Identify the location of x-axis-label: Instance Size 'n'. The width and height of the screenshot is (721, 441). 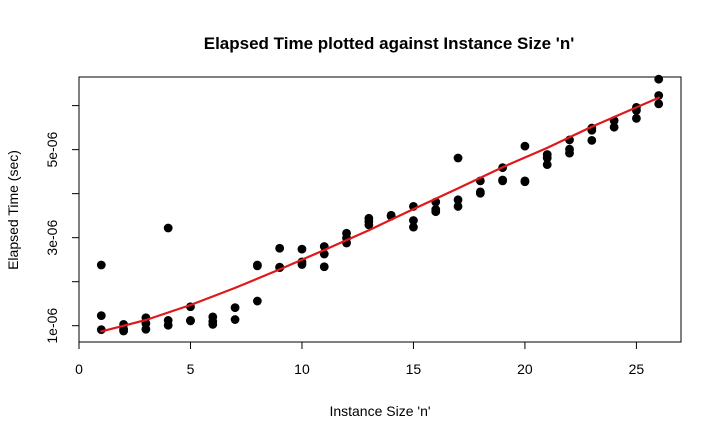
(379, 411).